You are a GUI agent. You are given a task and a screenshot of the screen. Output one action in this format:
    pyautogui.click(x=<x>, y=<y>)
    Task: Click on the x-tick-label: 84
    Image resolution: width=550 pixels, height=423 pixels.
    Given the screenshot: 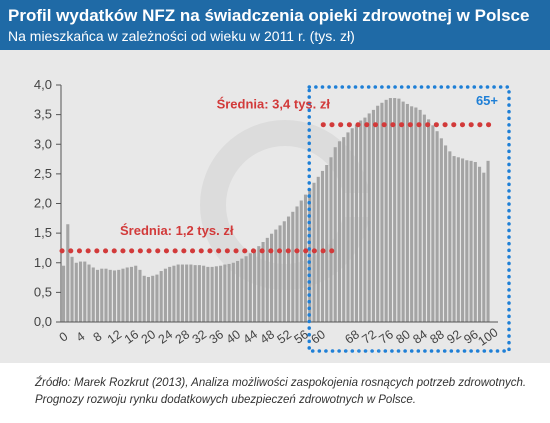 What is the action you would take?
    pyautogui.click(x=419, y=336)
    